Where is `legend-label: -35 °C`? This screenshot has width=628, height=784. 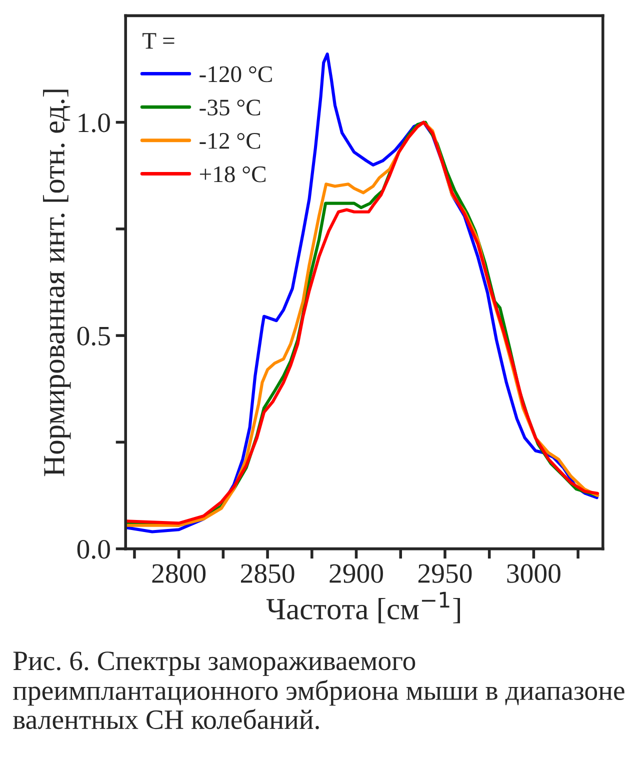 legend-label: -35 °C is located at coordinates (230, 108).